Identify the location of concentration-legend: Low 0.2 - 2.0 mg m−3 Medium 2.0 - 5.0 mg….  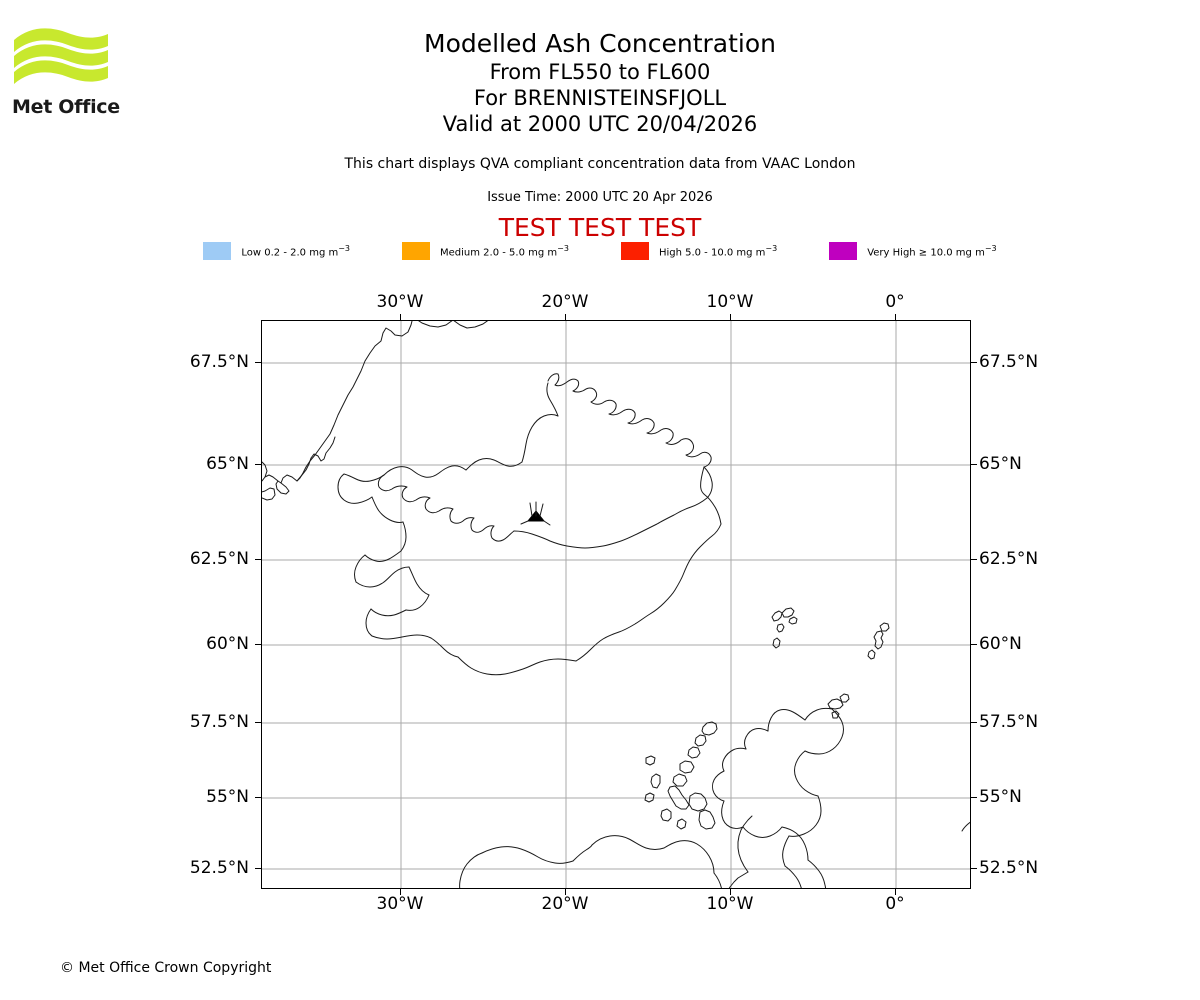
(600, 251).